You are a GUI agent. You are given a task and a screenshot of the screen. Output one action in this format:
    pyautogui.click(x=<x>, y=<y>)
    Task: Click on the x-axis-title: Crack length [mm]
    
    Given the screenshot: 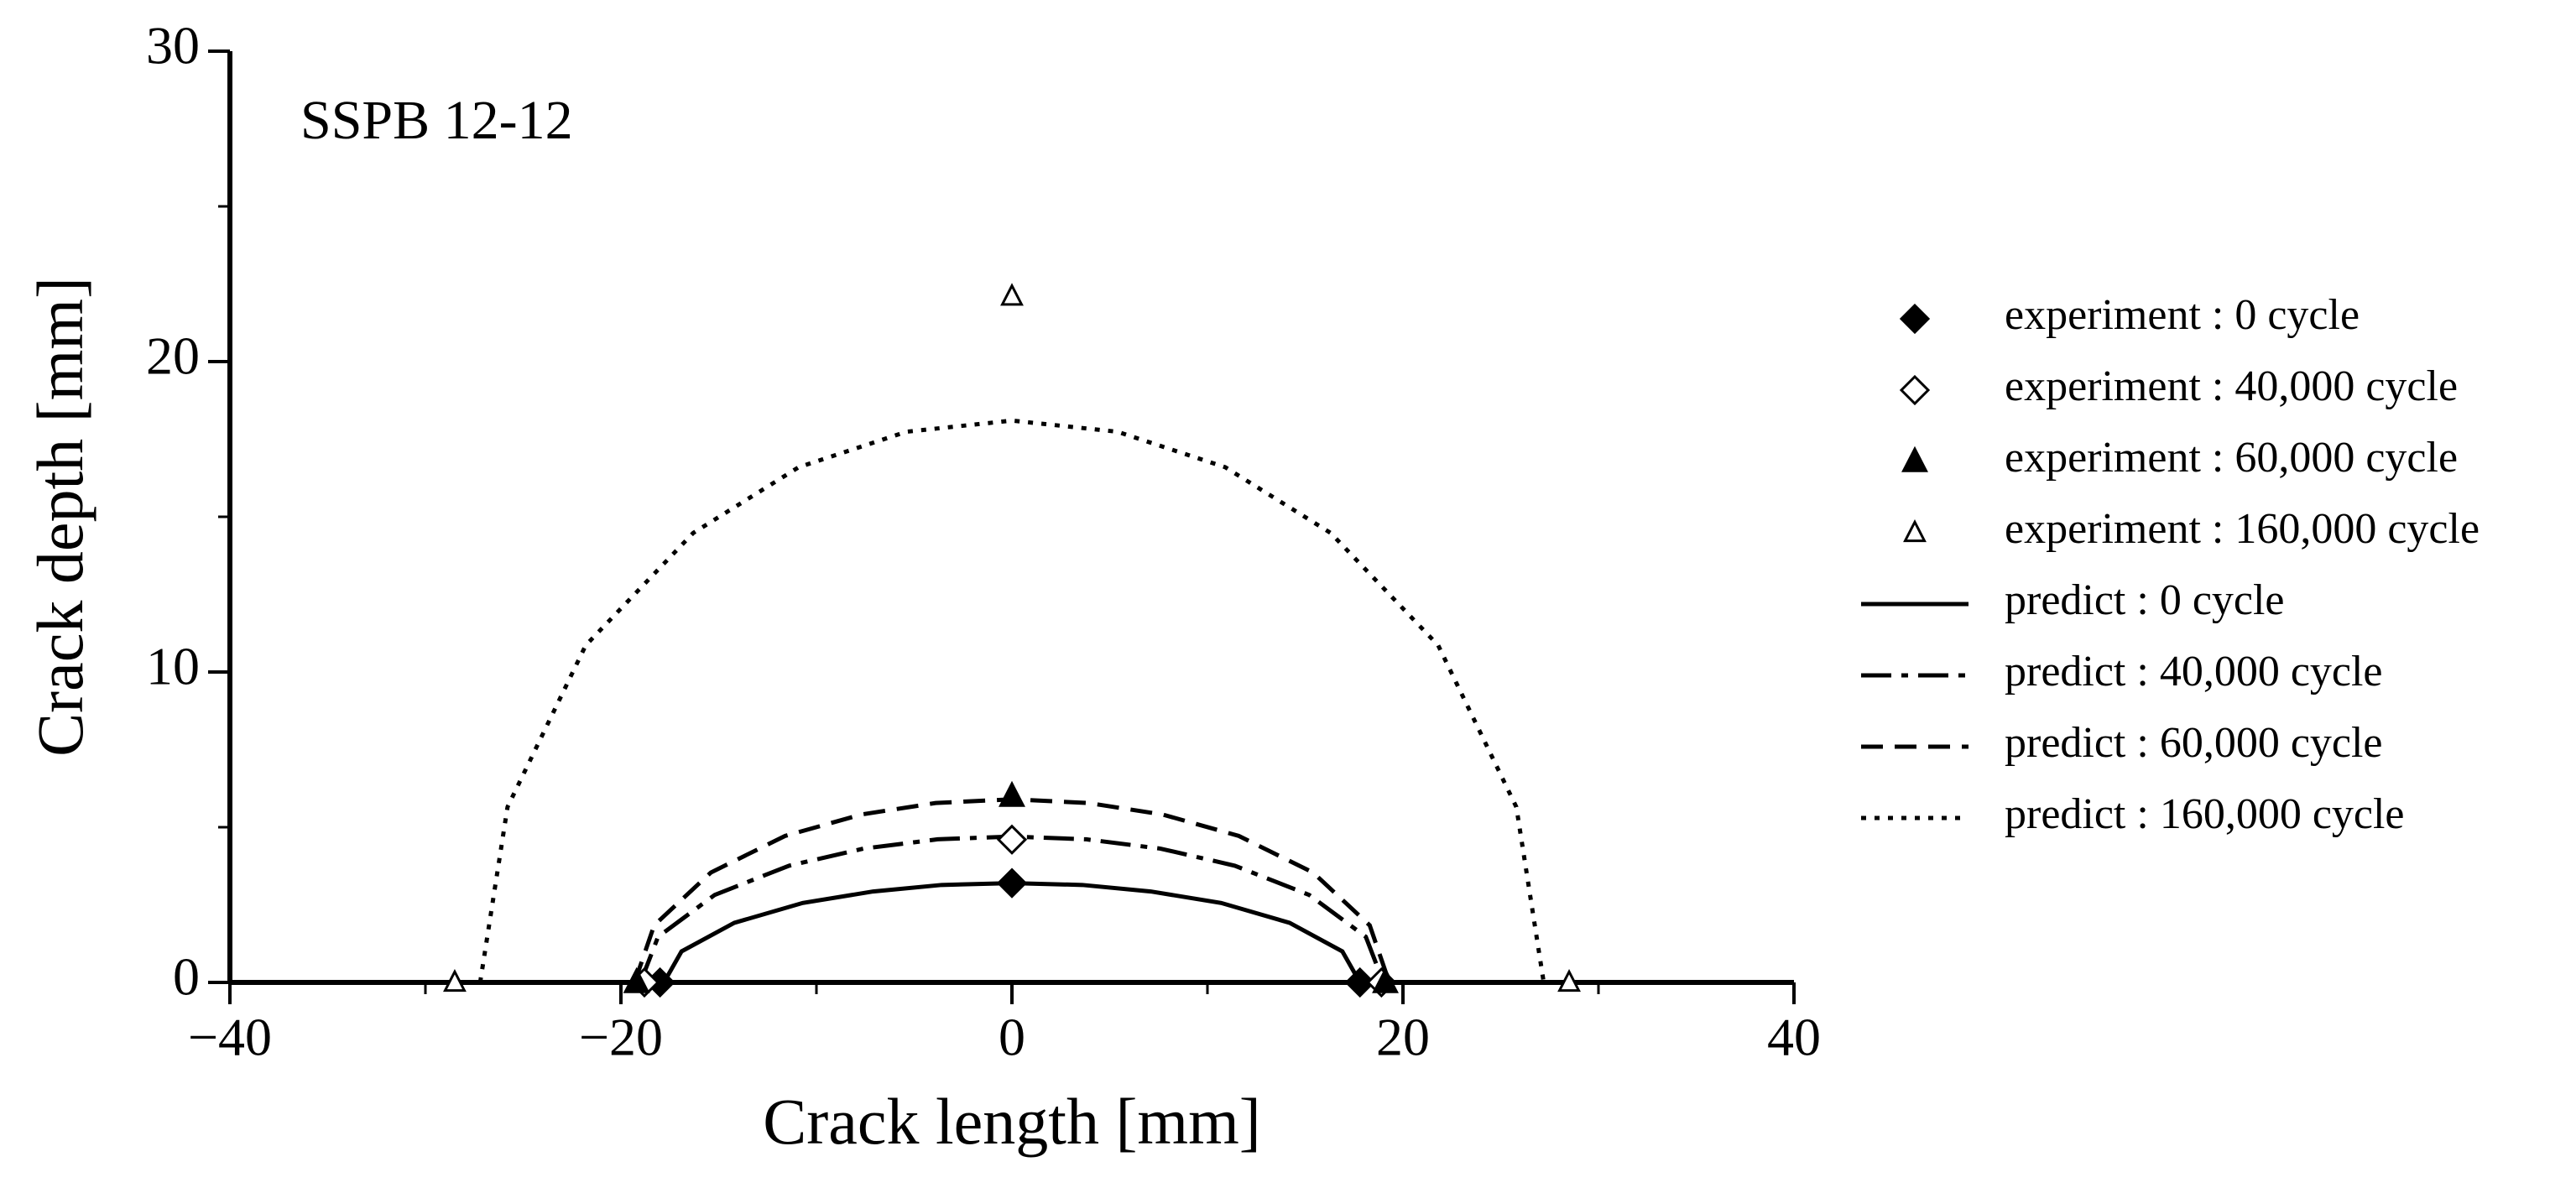 What is the action you would take?
    pyautogui.click(x=1012, y=1121)
    